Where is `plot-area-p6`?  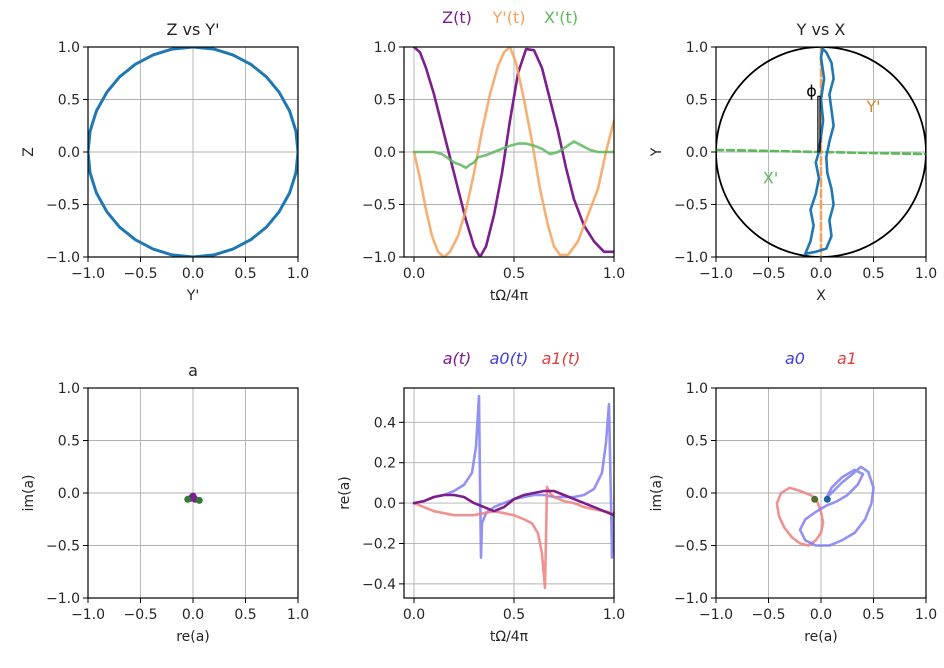
plot-area-p6 is located at coordinates (825, 506).